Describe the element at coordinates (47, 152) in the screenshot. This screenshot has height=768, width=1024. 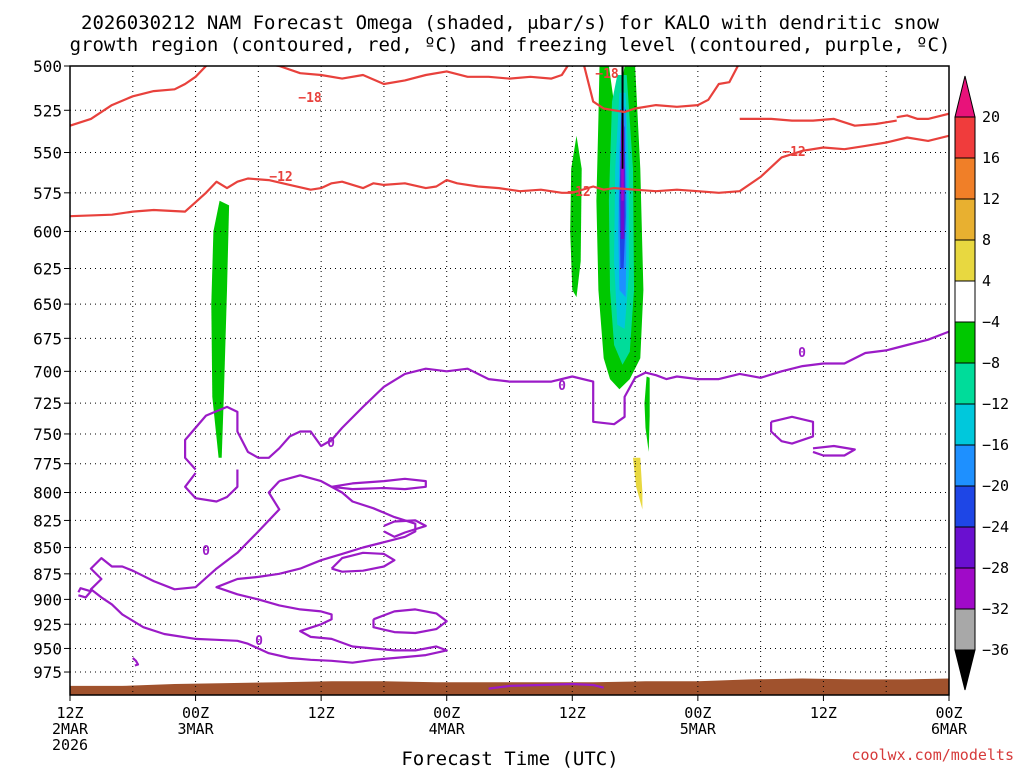
I see `y-tick-label-550: 550` at that location.